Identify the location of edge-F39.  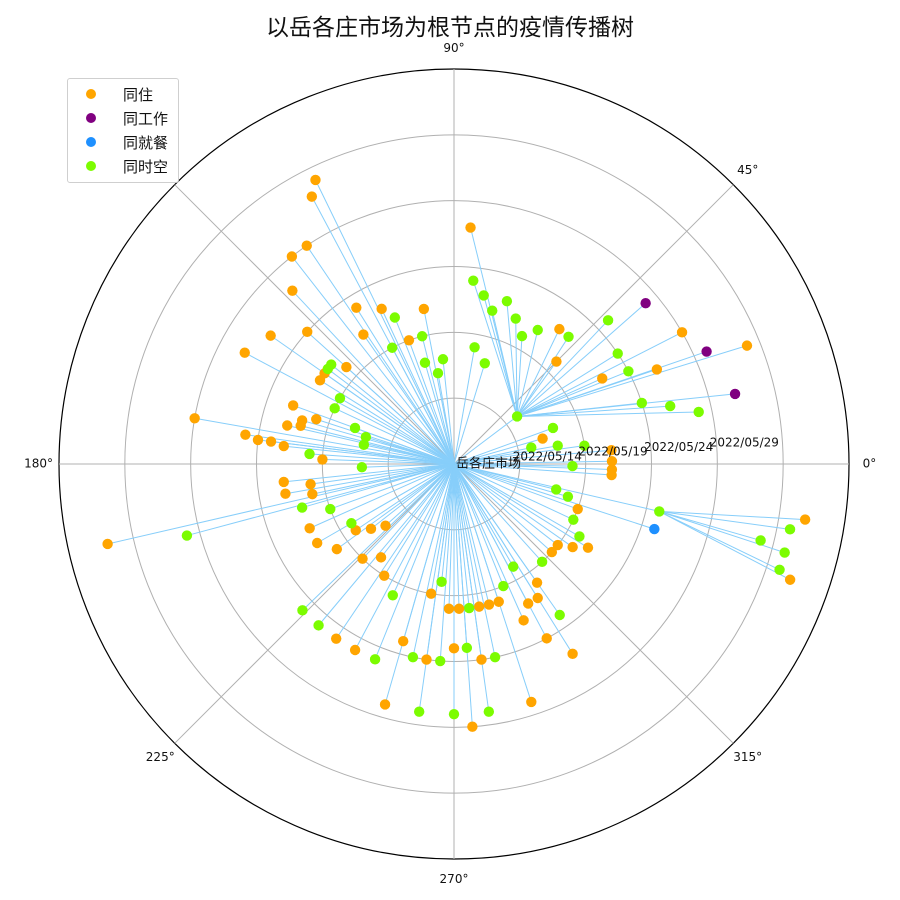
(408, 399).